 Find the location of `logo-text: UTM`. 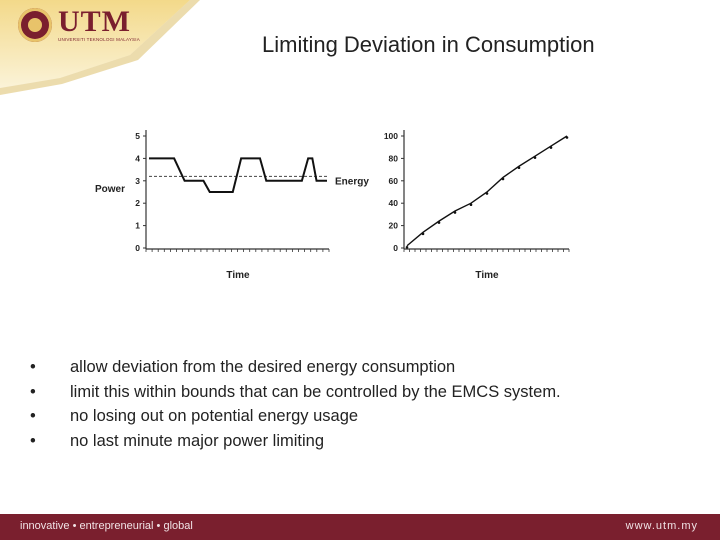

logo-text: UTM is located at coordinates (94, 21).